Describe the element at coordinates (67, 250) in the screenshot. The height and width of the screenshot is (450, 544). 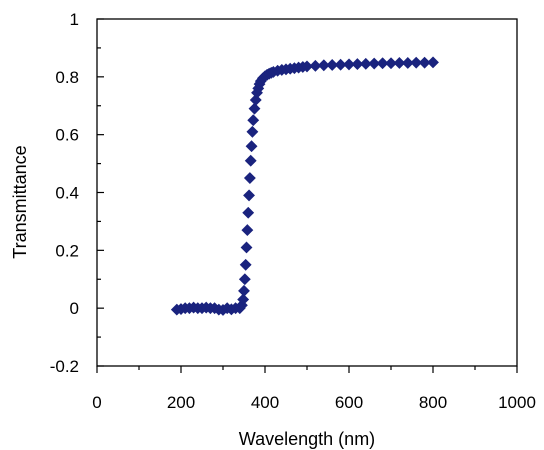
I see `y-tick-label: 0.2` at that location.